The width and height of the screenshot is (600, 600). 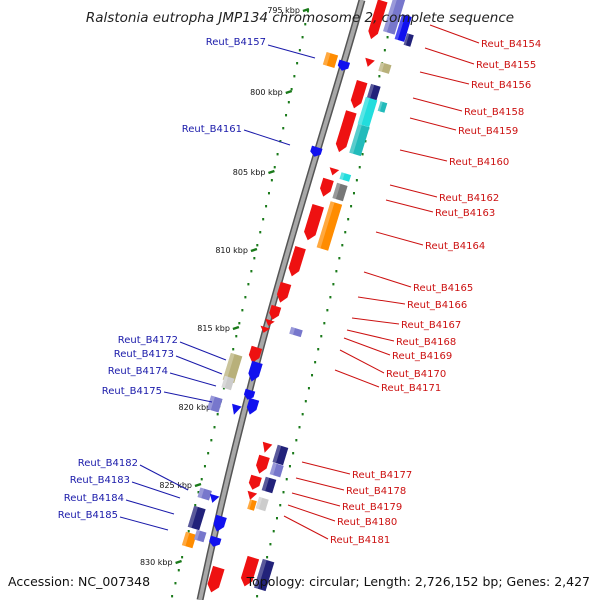 I want to click on kbp-tick-mark, so click(x=198, y=485).